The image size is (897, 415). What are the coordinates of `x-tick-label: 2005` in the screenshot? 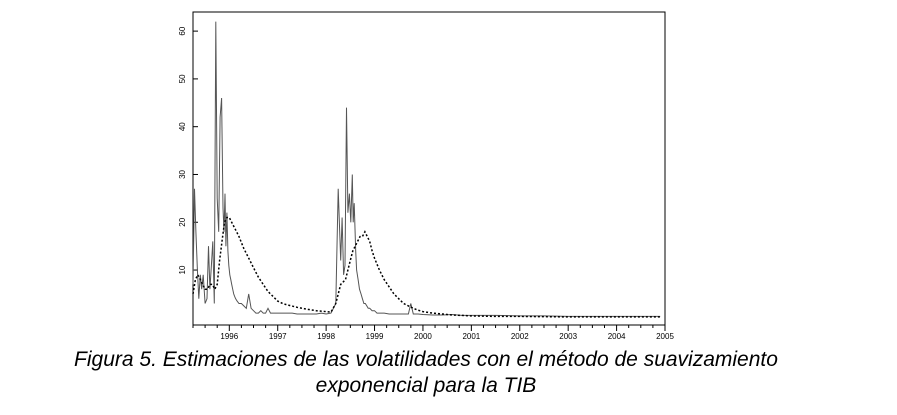 It's located at (665, 336).